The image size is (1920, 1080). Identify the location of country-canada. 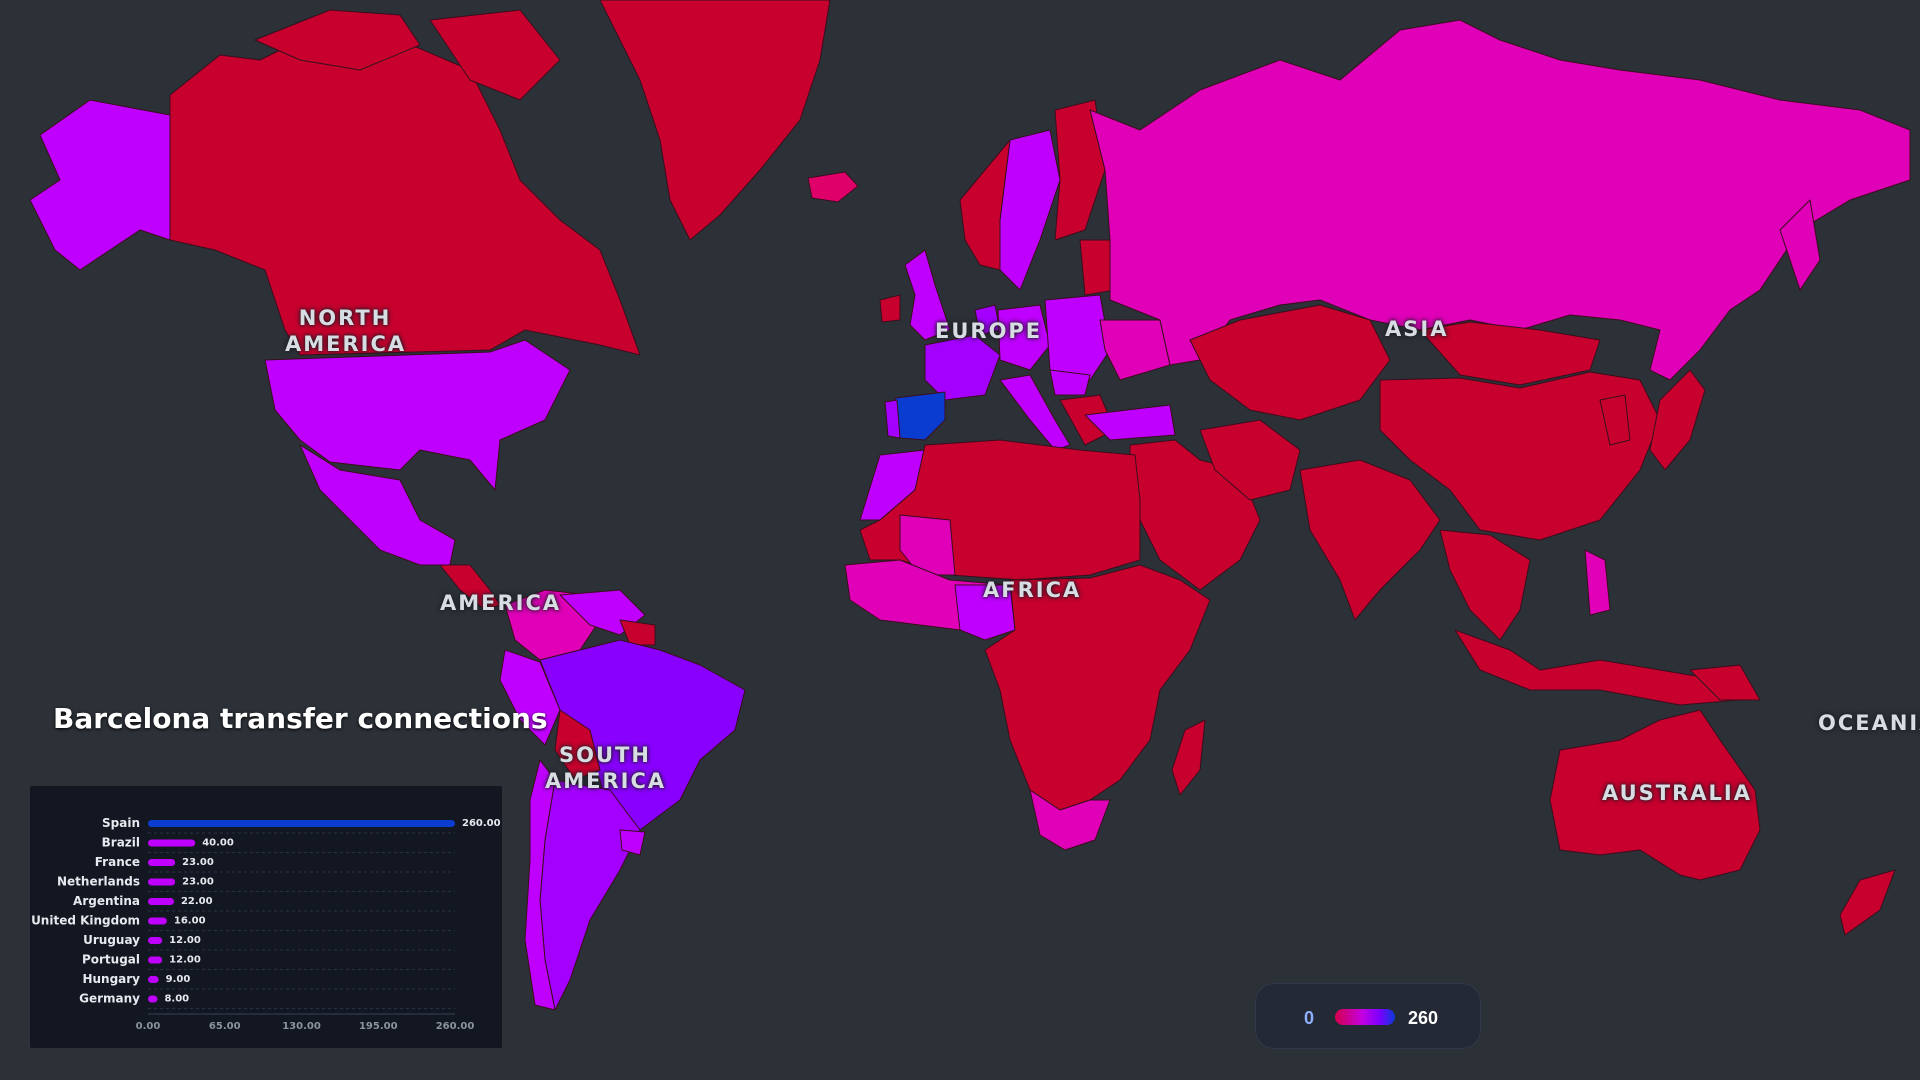
(405, 197).